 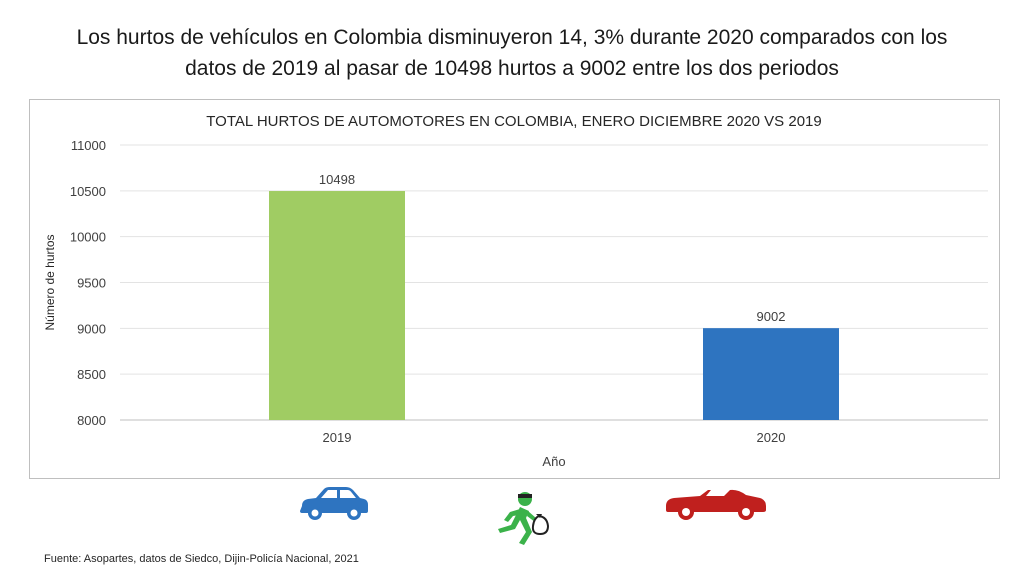 What do you see at coordinates (771, 374) in the screenshot?
I see `bar-2020` at bounding box center [771, 374].